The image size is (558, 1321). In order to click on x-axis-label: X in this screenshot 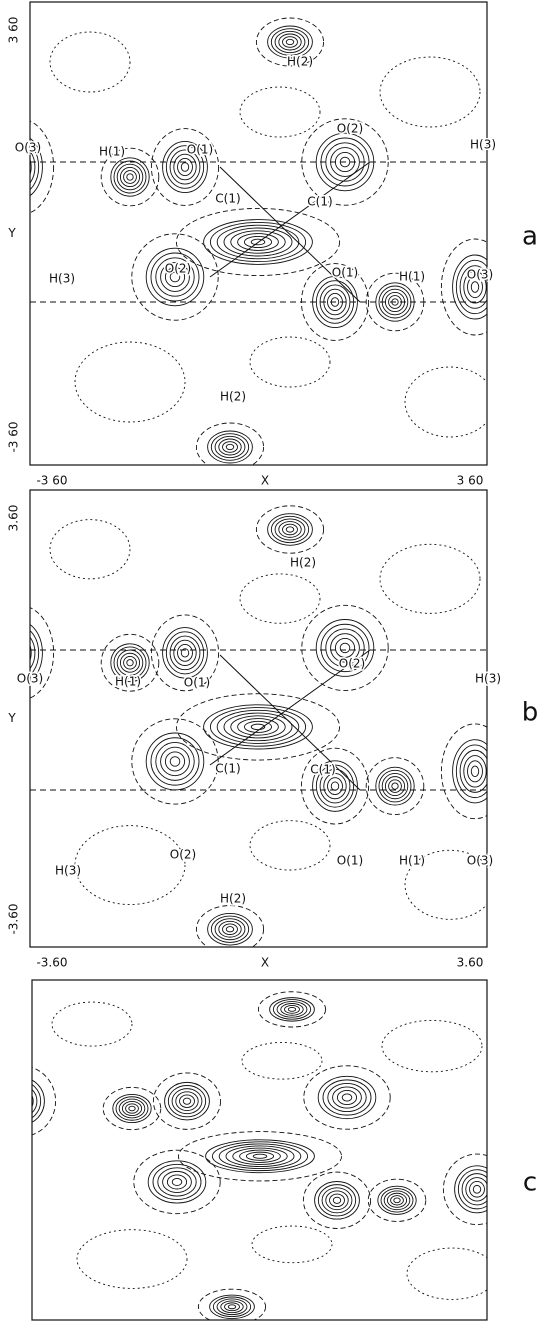, I will do `click(265, 481)`.